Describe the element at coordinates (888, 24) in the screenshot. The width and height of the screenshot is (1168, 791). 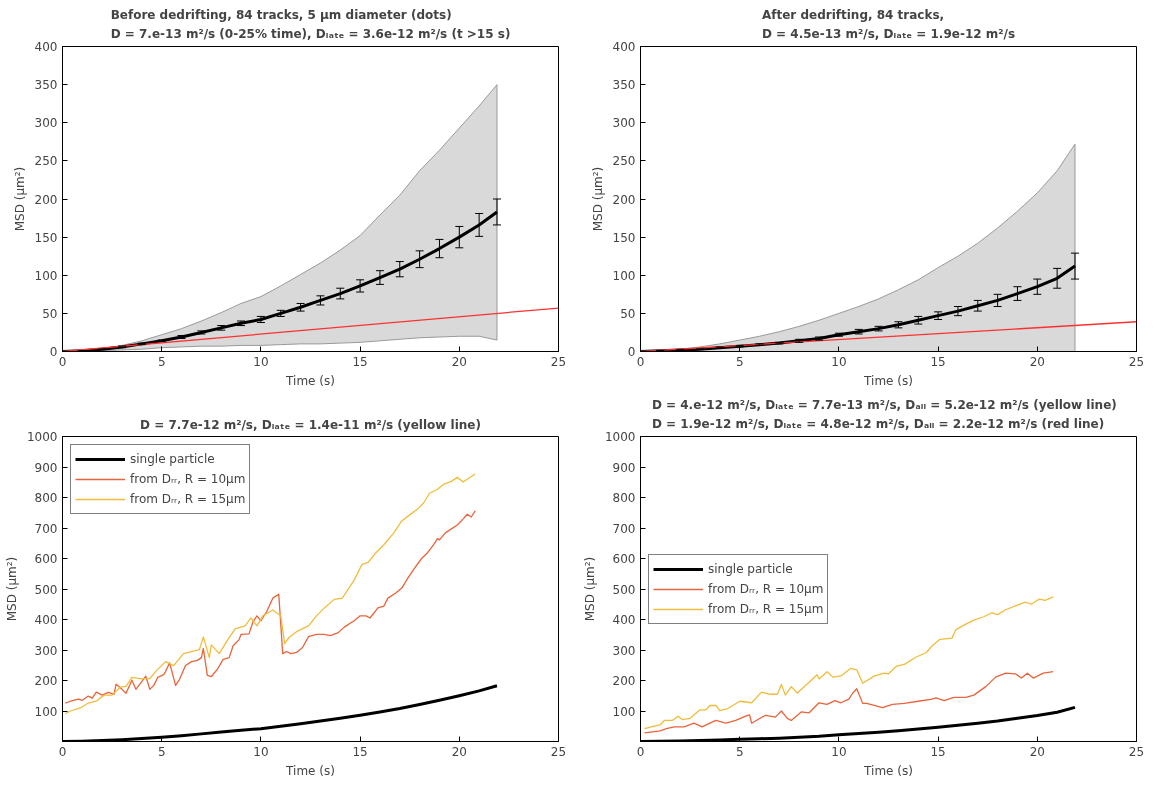
I see `chart-title: After dedrifting, 84 tracks, D = 4.5e-13 m²/s, Dₗₐₜₑ = 1.9e-12 m²/s` at that location.